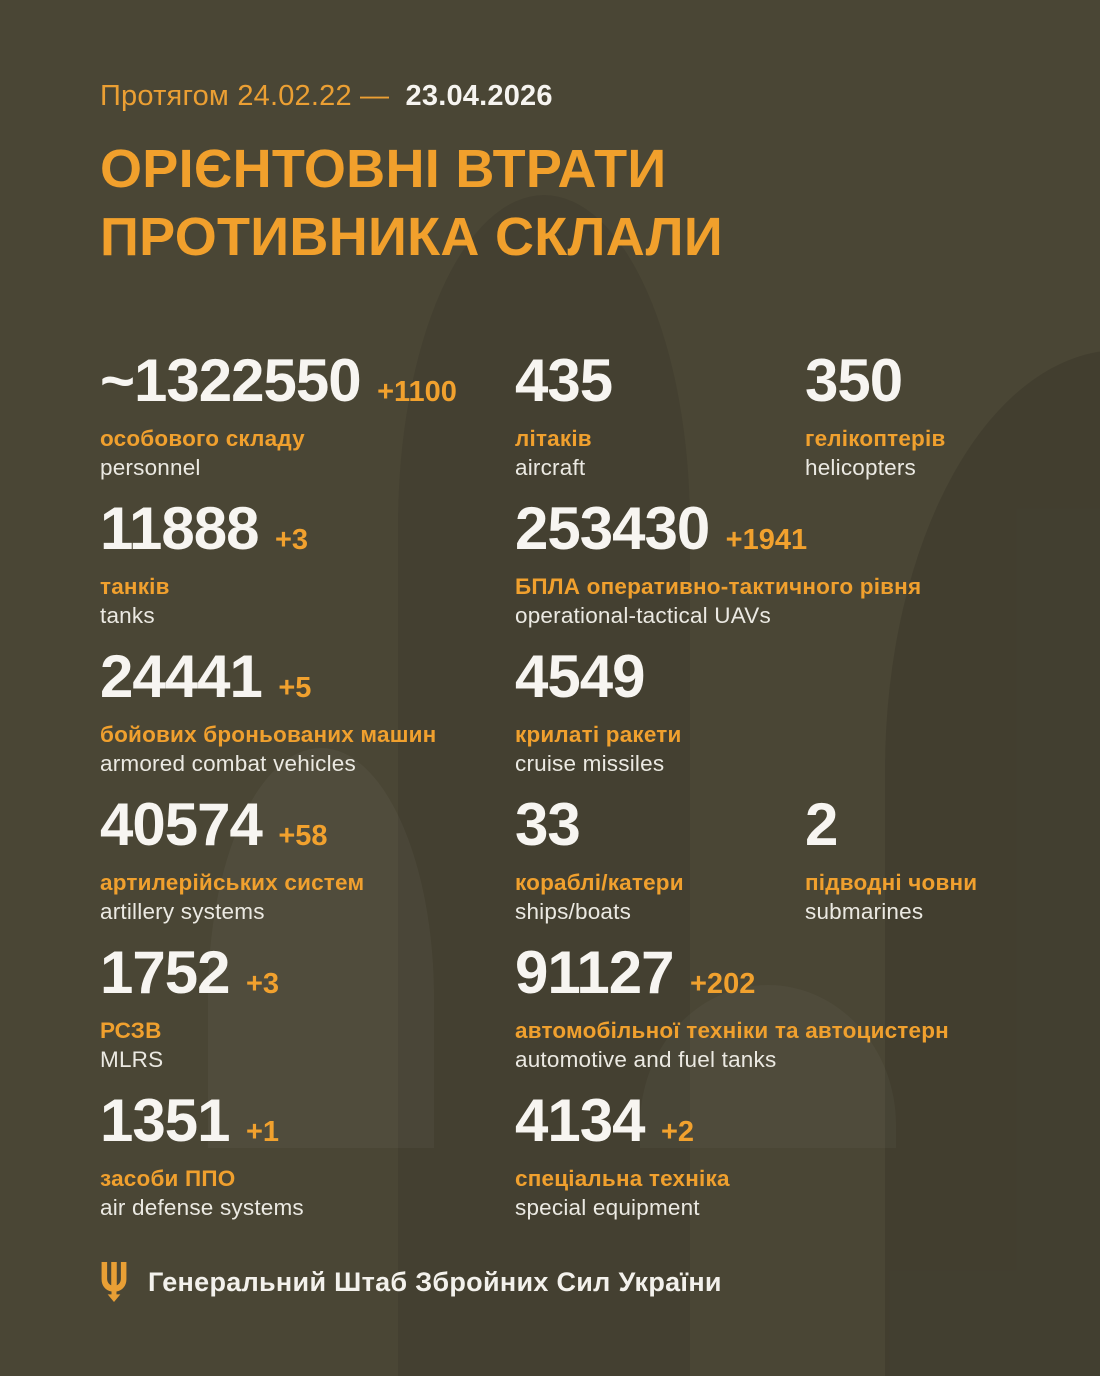 The height and width of the screenshot is (1376, 1100). I want to click on stat-value: 435, so click(564, 380).